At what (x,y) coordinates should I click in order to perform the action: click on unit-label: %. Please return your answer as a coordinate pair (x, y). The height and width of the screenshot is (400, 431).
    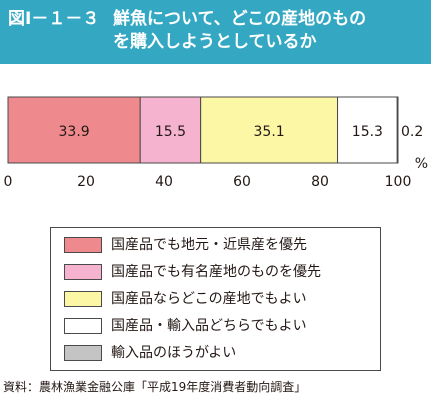
    Looking at the image, I should click on (421, 164).